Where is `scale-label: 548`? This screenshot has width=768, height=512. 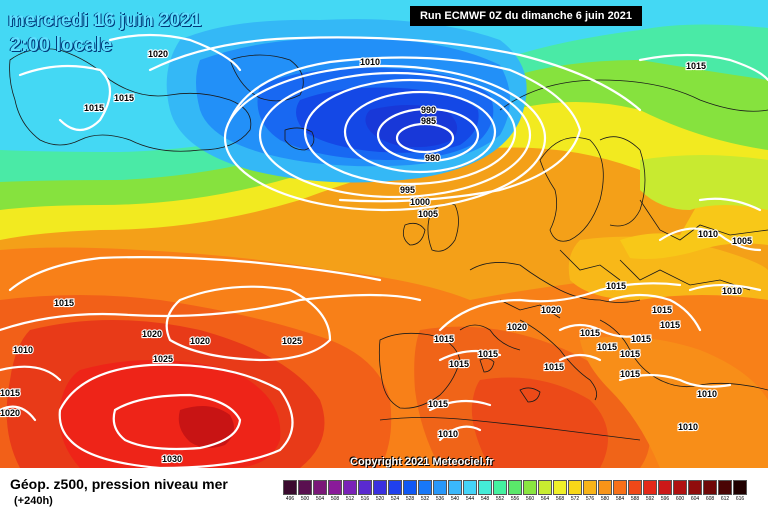 scale-label: 548 is located at coordinates (485, 499).